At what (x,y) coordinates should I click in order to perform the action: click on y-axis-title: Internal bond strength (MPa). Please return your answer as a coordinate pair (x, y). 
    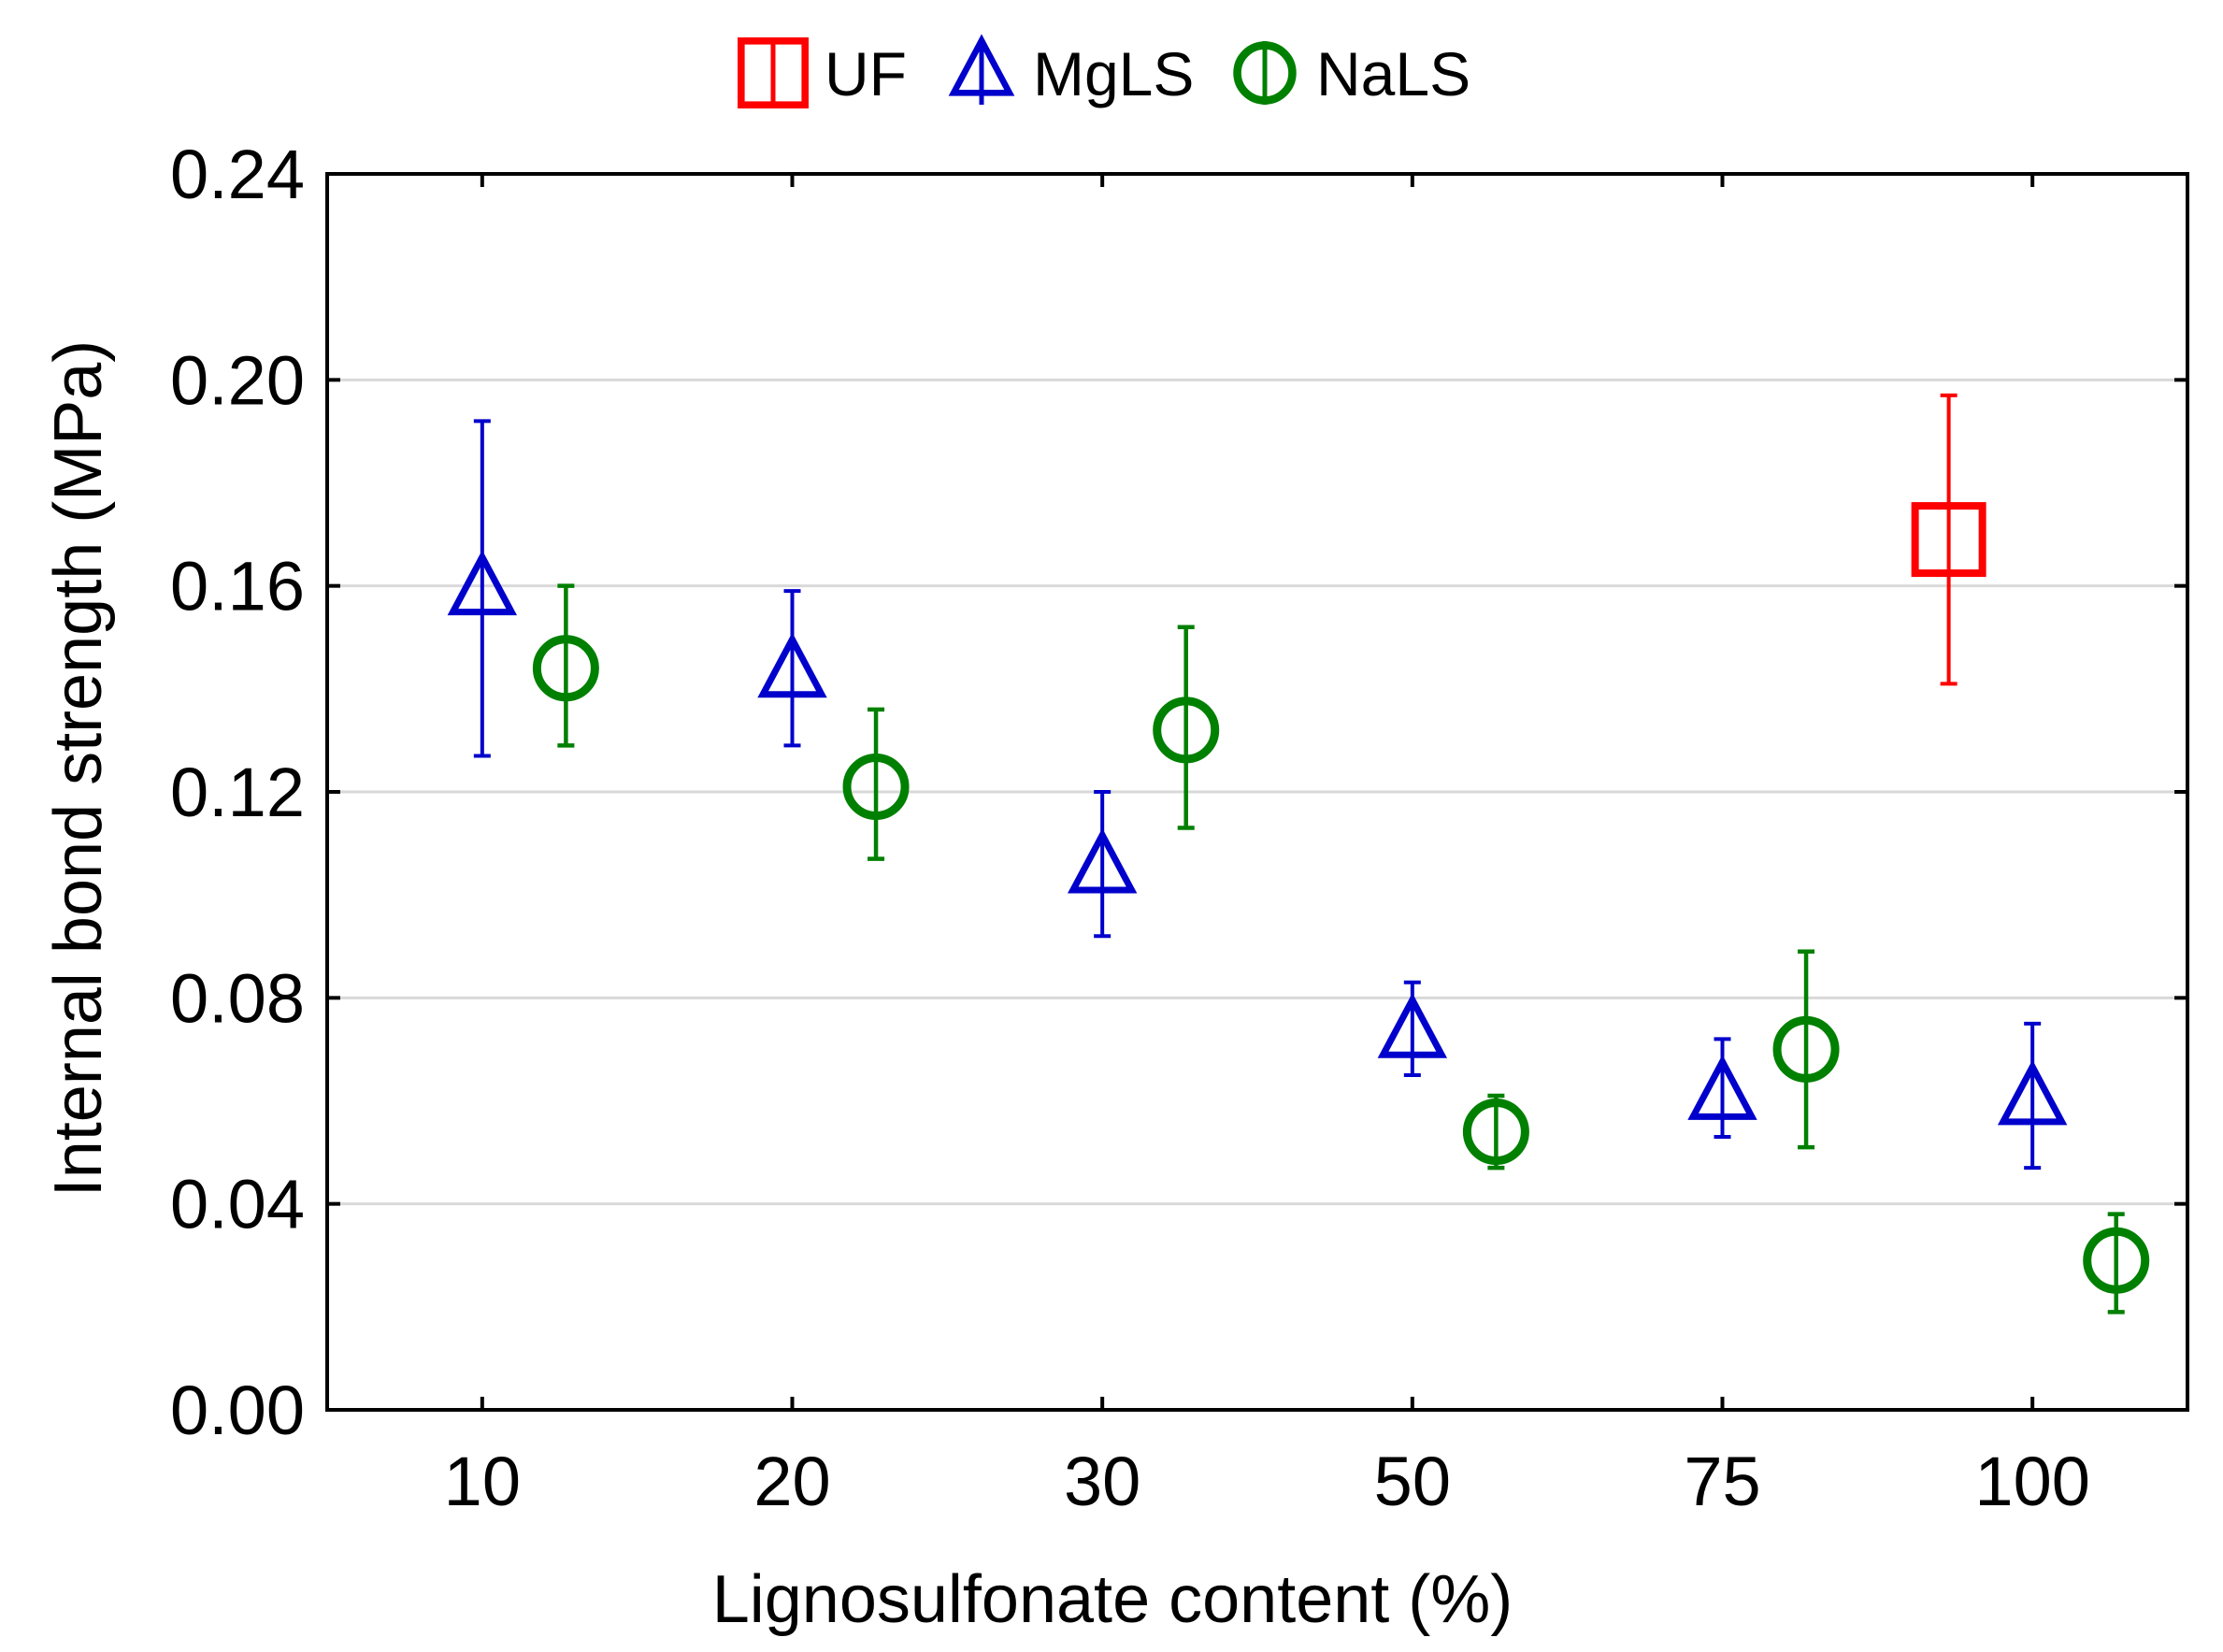
    Looking at the image, I should click on (78, 769).